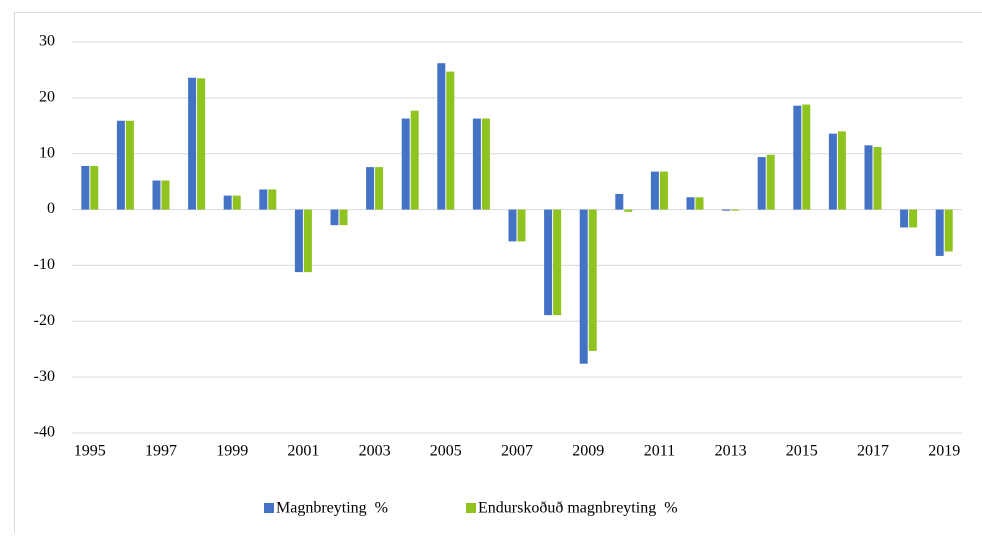 This screenshot has height=538, width=982. What do you see at coordinates (944, 451) in the screenshot?
I see `x-tick-label: 2019` at bounding box center [944, 451].